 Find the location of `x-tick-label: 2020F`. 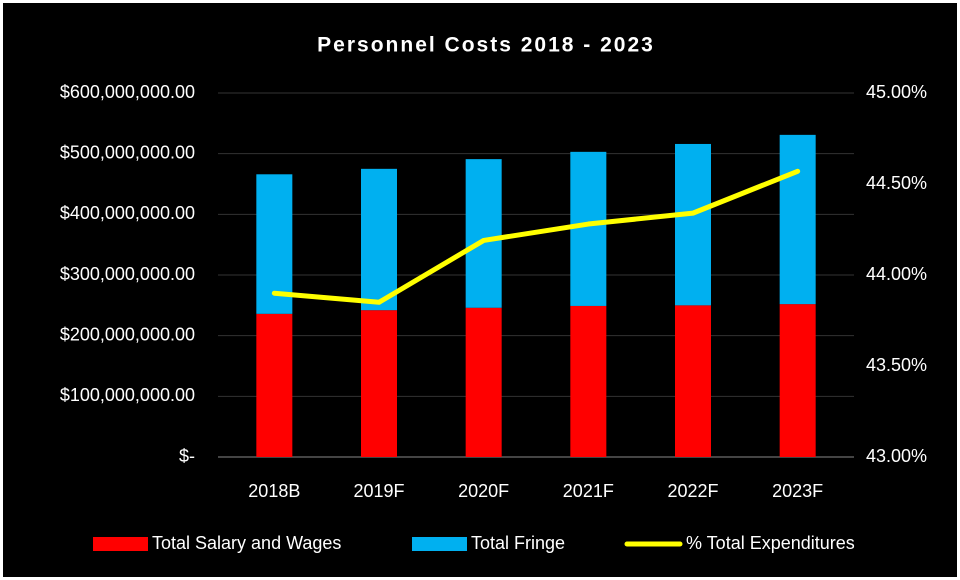

x-tick-label: 2020F is located at coordinates (483, 491).